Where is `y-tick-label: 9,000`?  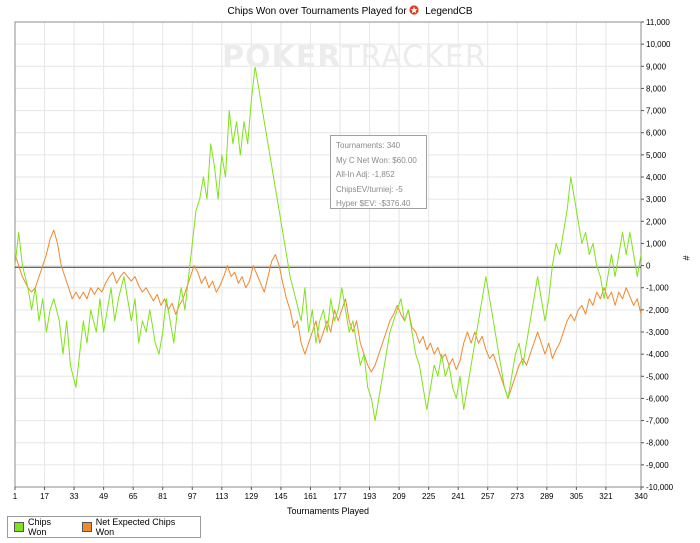
y-tick-label: 9,000 is located at coordinates (656, 66).